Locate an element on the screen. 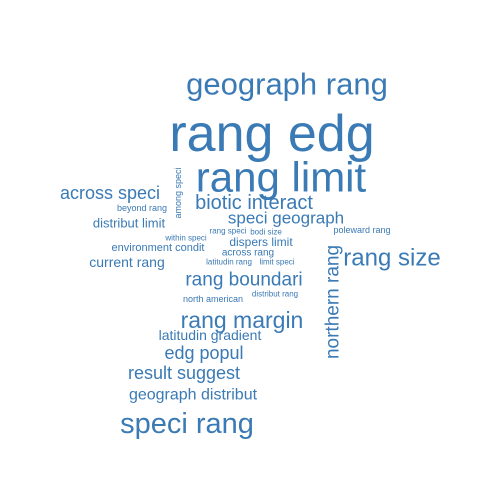 The width and height of the screenshot is (500, 500). word-distribut-limit: distribut limit is located at coordinates (129, 223).